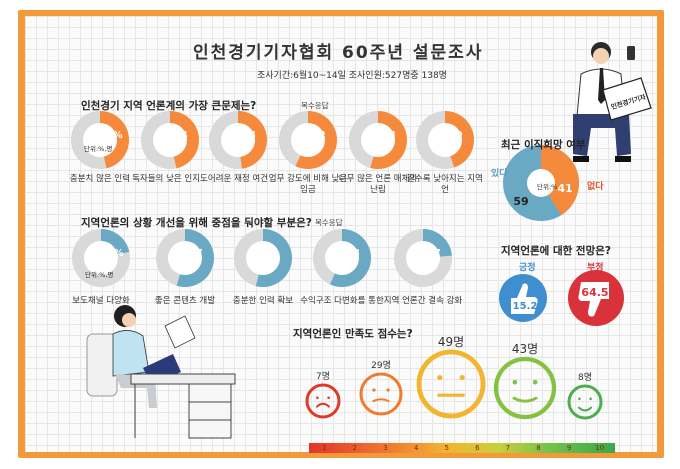 The width and height of the screenshot is (680, 469). I want to click on q2-donut-1-hole, so click(185, 258).